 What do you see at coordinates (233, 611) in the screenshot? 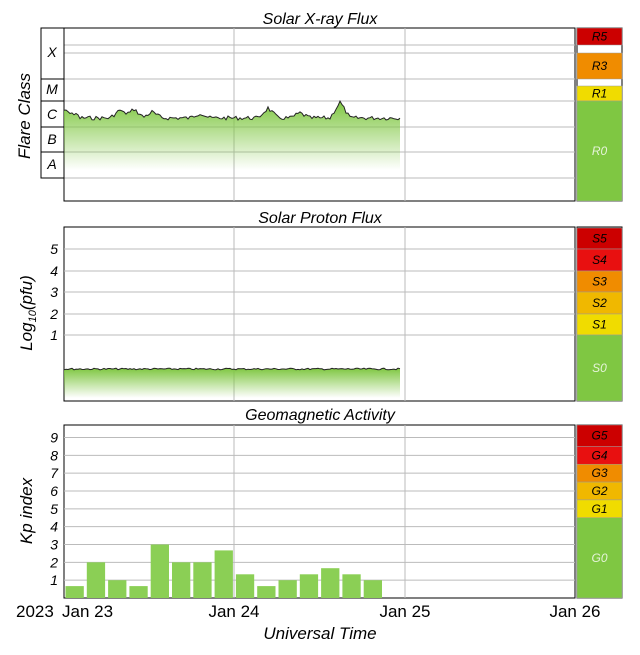
I see `x-tick-label: Jan 24` at bounding box center [233, 611].